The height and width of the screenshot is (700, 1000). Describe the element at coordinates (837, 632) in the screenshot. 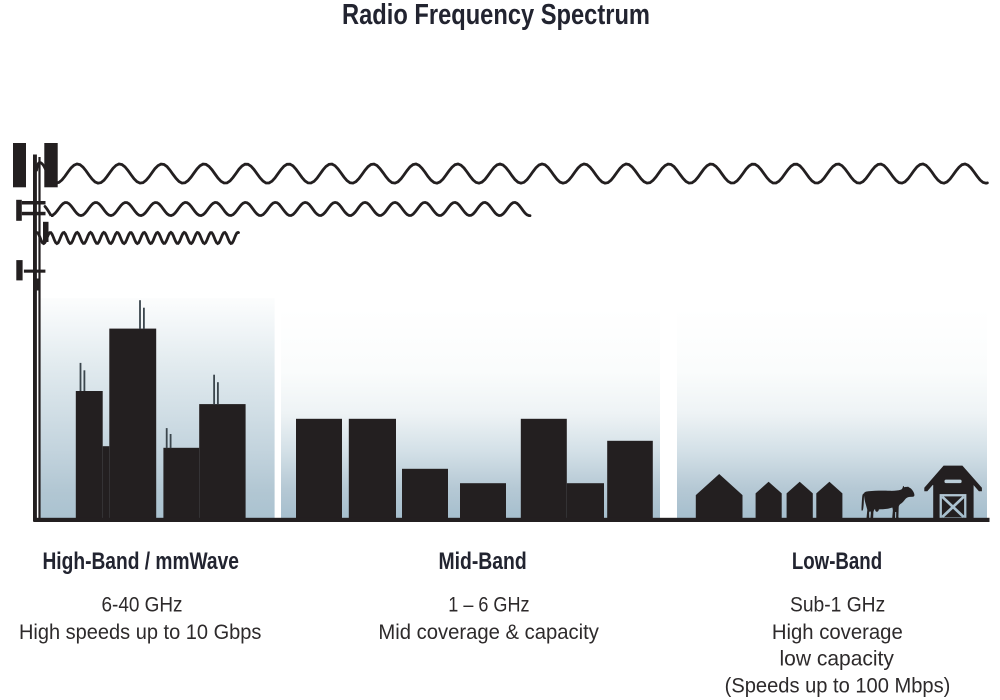

I see `svg-text: High coverage` at that location.